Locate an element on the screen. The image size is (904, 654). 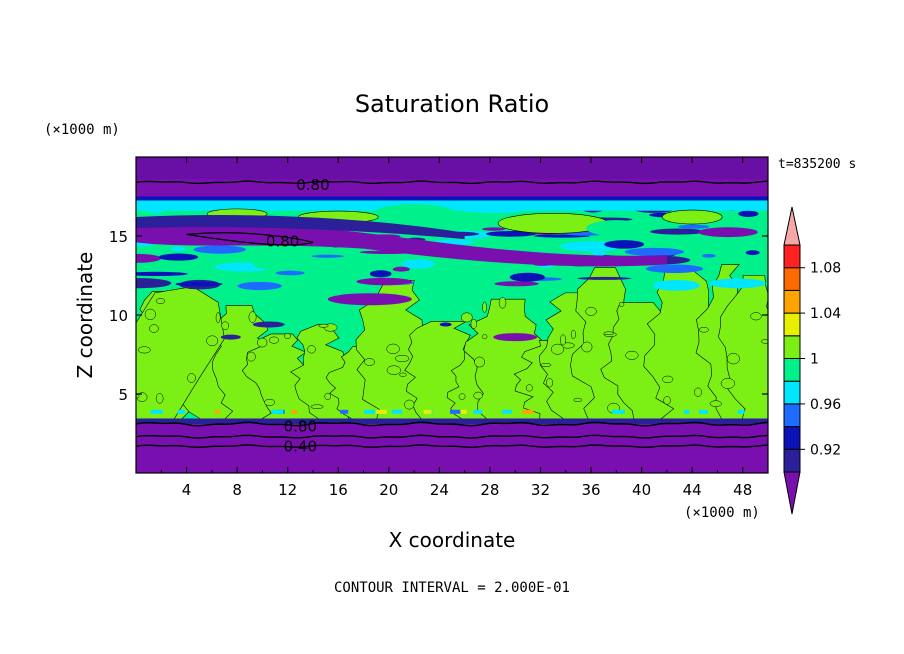
contour-interval-note: CONTOUR INTERVAL = 2.000E-01 is located at coordinates (452, 588).